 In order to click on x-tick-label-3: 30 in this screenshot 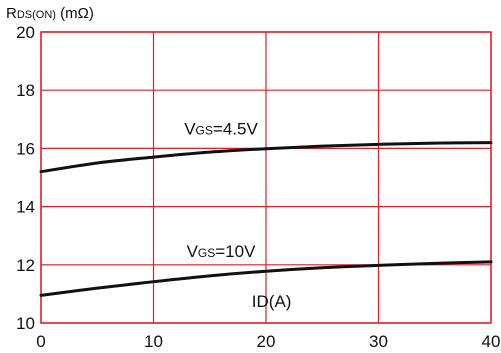, I will do `click(378, 341)`.